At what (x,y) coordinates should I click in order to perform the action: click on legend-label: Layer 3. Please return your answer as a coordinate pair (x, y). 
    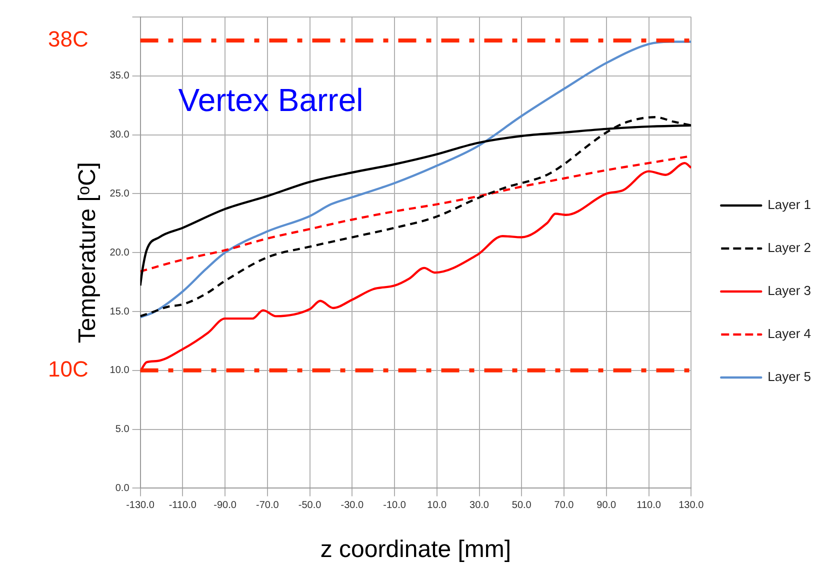
    Looking at the image, I should click on (790, 290).